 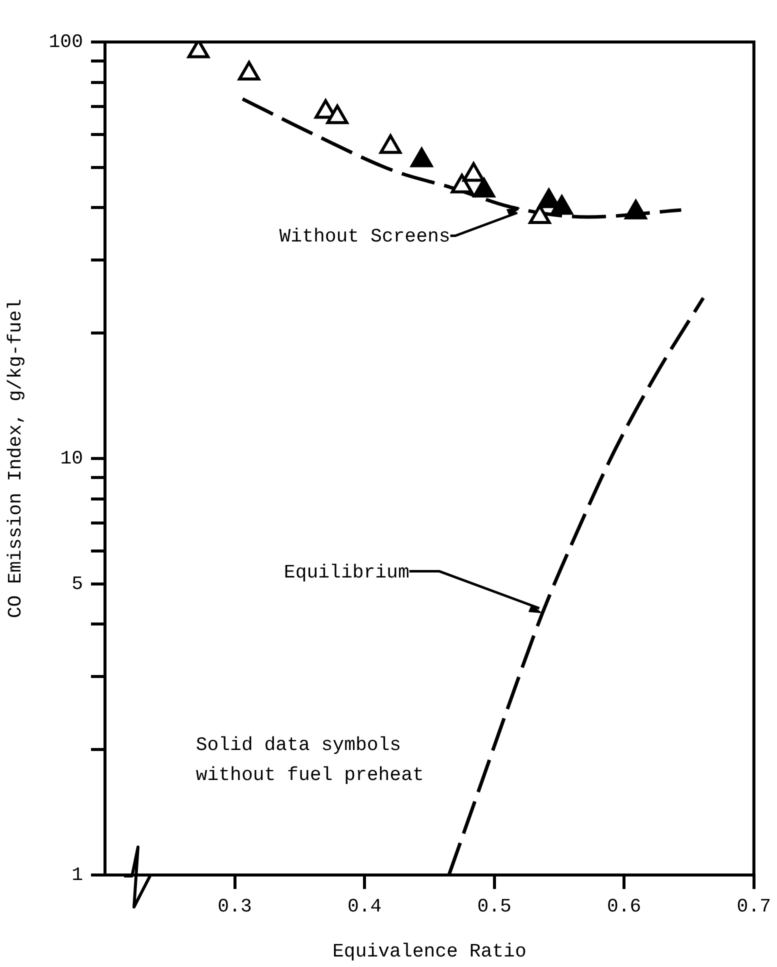 I want to click on y-tick-label: 1, so click(x=77, y=875).